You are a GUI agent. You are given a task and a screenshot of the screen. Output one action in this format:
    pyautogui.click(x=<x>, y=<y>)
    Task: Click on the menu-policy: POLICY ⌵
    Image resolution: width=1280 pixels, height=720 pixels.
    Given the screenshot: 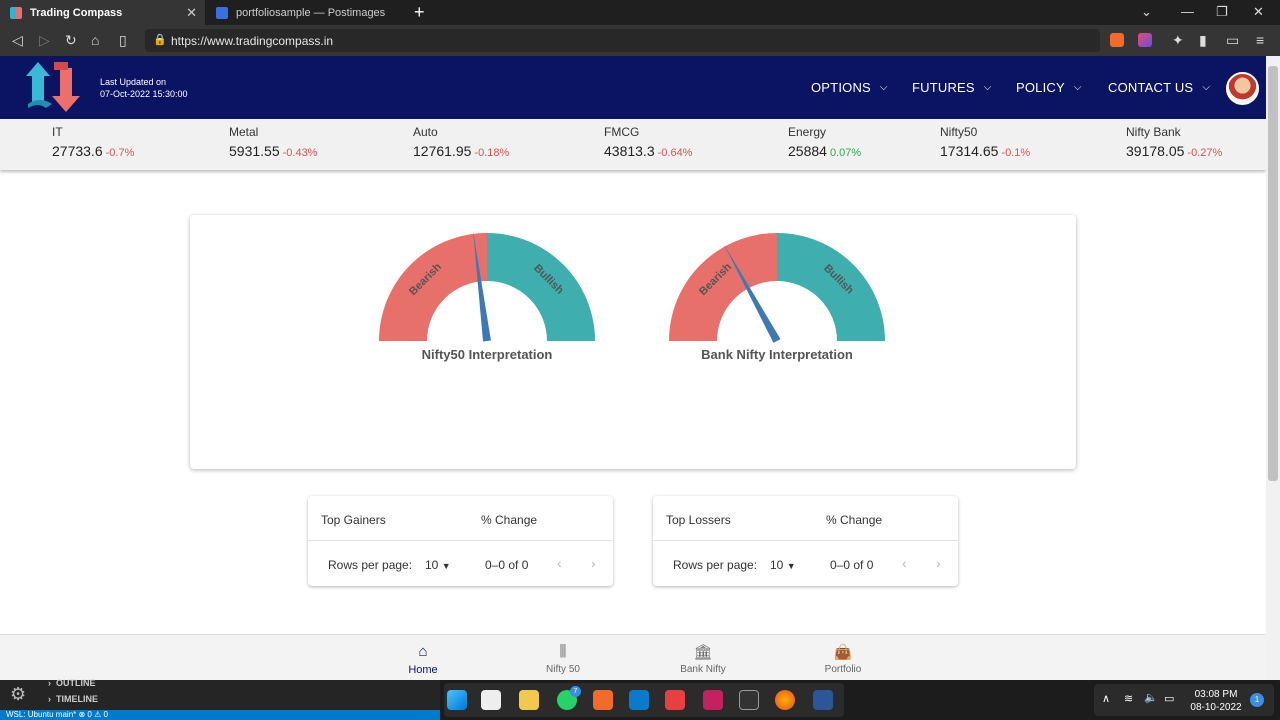 What is the action you would take?
    pyautogui.click(x=1049, y=87)
    